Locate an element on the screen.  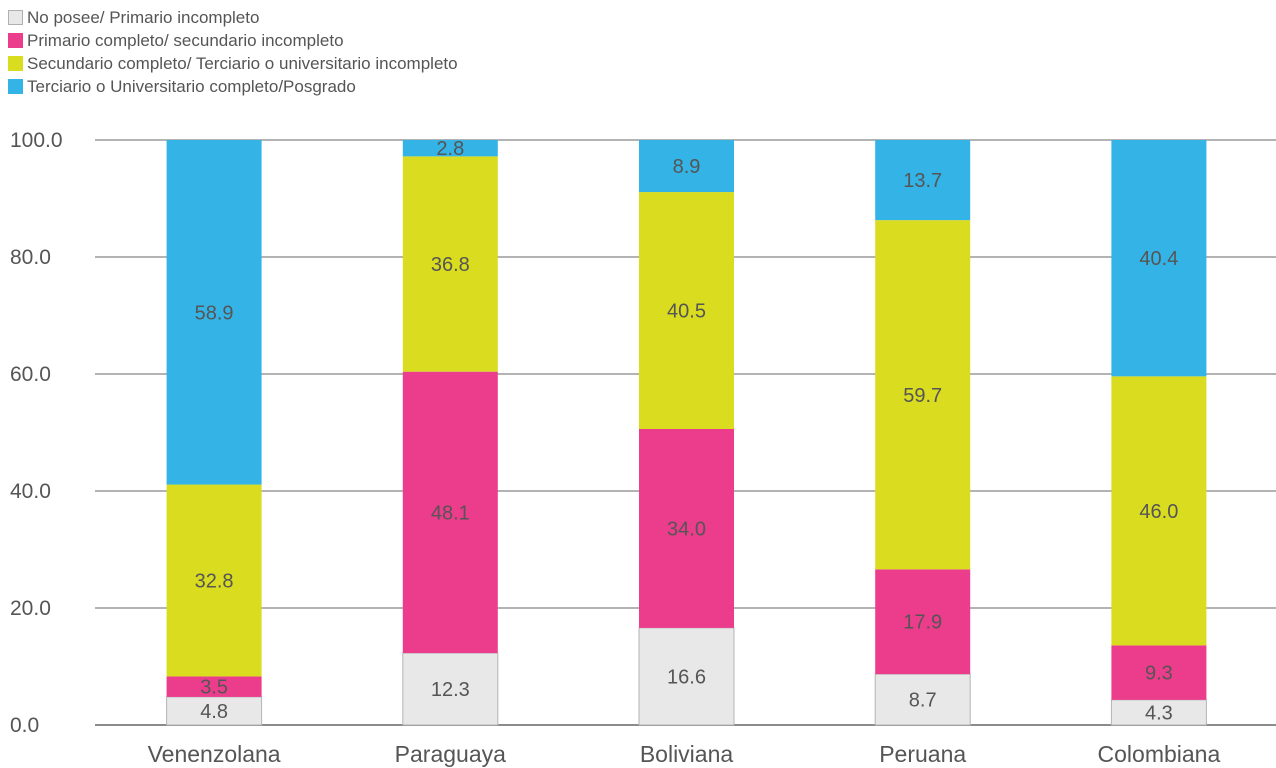
x-tick-label: Colombiana is located at coordinates (1159, 754).